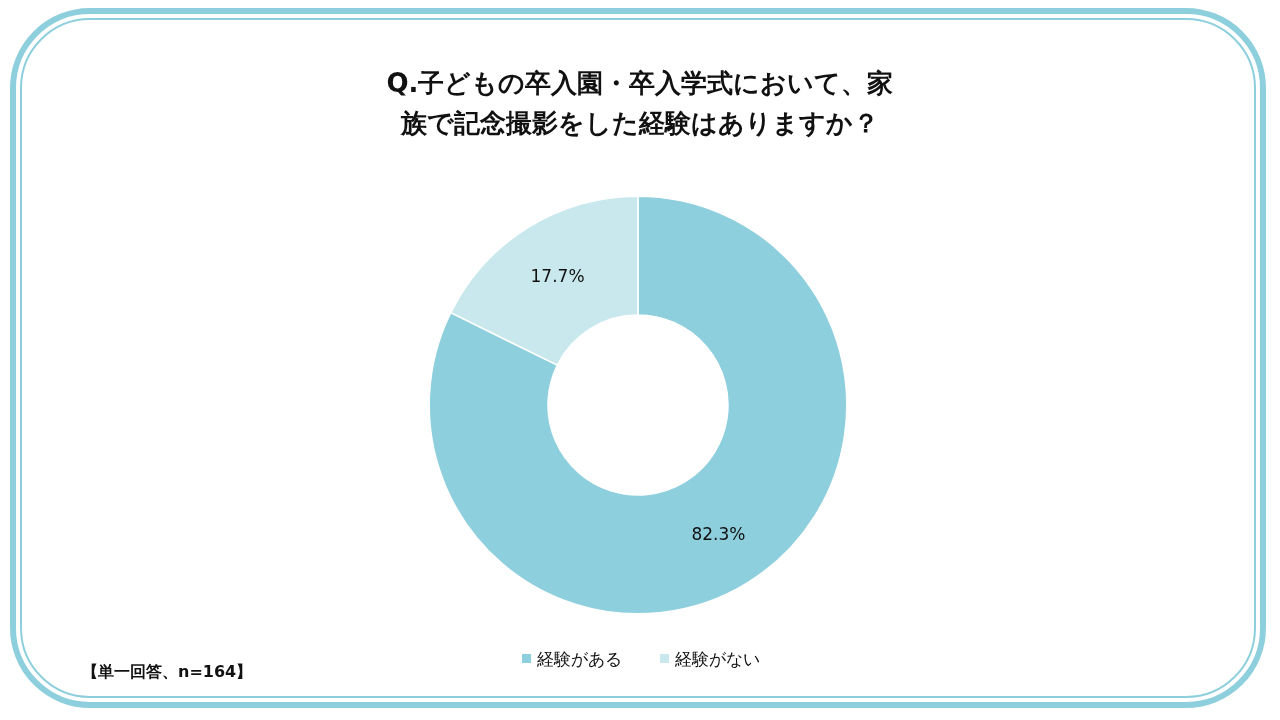 This screenshot has width=1280, height=720. What do you see at coordinates (557, 275) in the screenshot?
I see `data-label: 17.7%` at bounding box center [557, 275].